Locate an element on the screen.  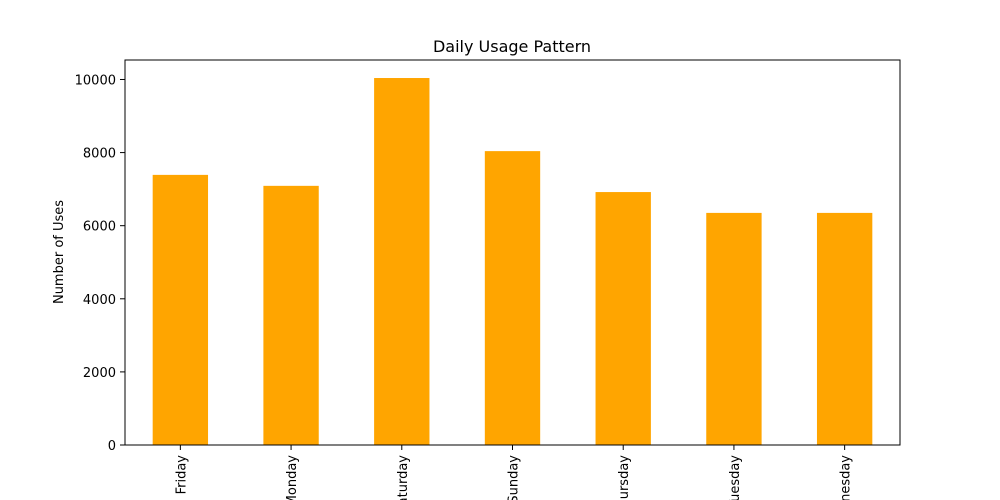
x-tick-label: Monday is located at coordinates (292, 477).